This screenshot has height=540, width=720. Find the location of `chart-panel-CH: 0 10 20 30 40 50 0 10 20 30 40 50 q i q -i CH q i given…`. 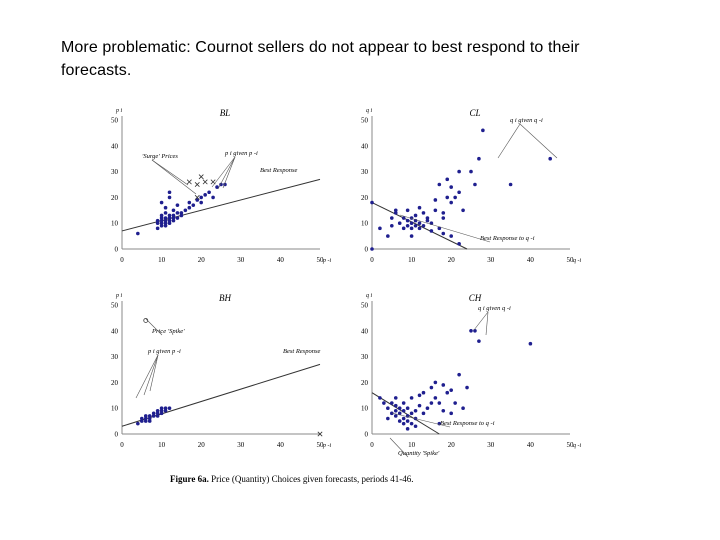

chart-panel-CH: 0 10 20 30 40 50 0 10 20 30 40 50 q i q -i CH q i given… is located at coordinates (471, 375).